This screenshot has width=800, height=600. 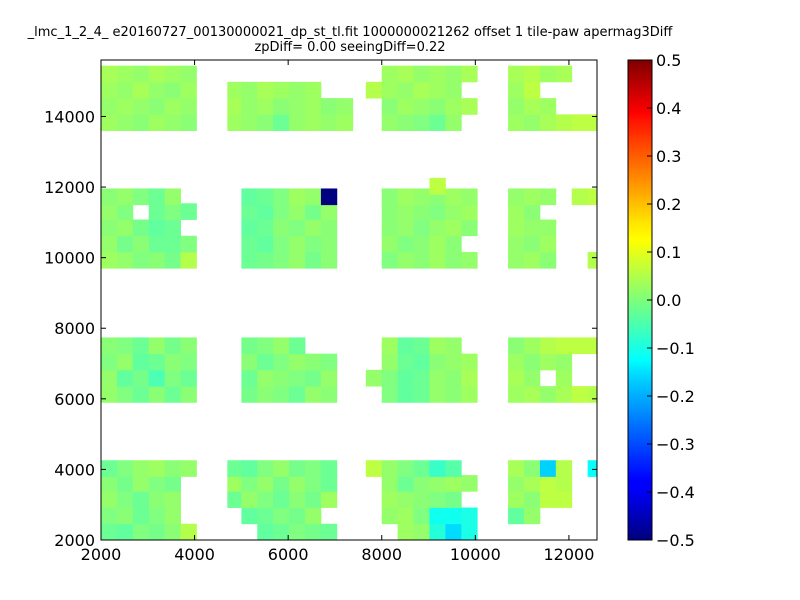 What do you see at coordinates (69, 187) in the screenshot?
I see `y-tick-label: 12000` at bounding box center [69, 187].